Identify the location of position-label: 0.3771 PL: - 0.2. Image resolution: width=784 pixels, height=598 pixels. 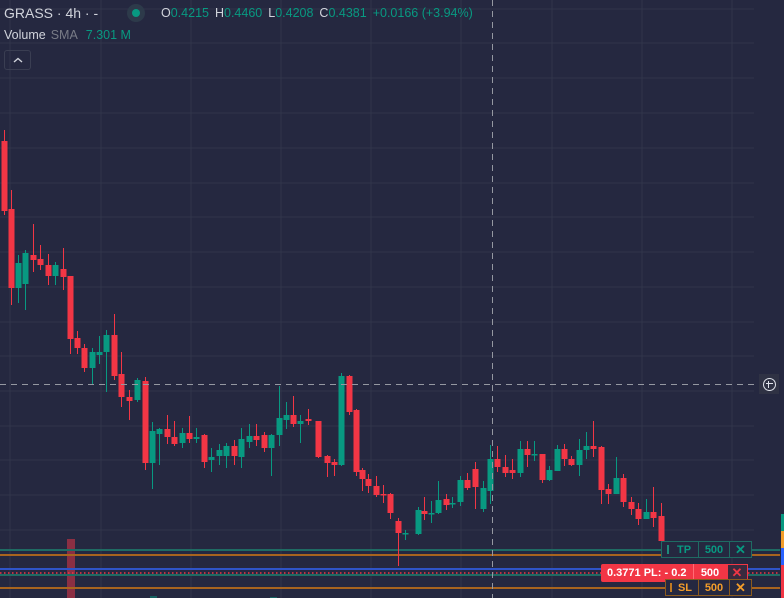
(647, 573).